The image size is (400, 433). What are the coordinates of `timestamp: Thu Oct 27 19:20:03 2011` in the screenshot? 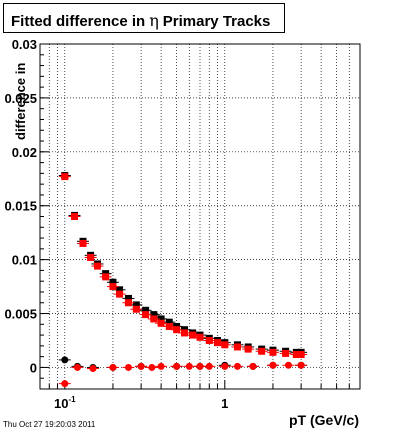 It's located at (49, 424).